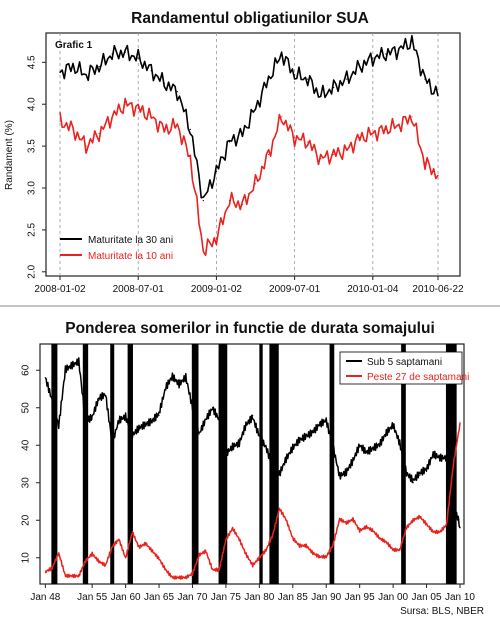  What do you see at coordinates (32, 230) in the screenshot?
I see `y-tick-label: 2.5` at bounding box center [32, 230].